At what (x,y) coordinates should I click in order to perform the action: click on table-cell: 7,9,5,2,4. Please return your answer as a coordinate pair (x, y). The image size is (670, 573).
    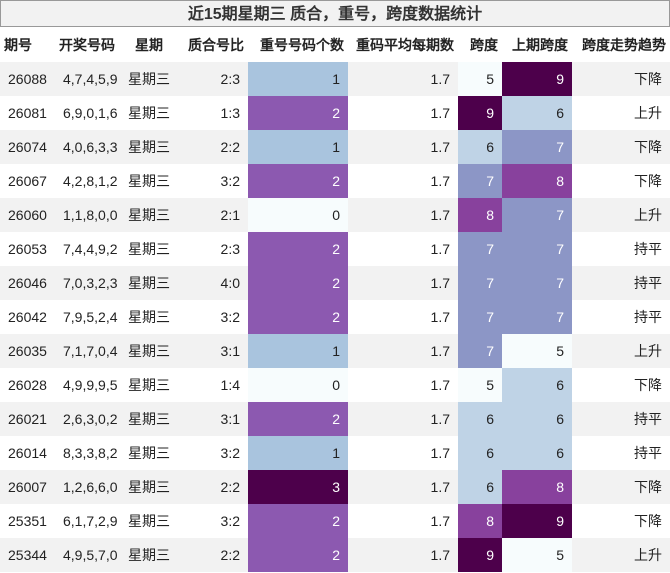
    Looking at the image, I should click on (87, 317).